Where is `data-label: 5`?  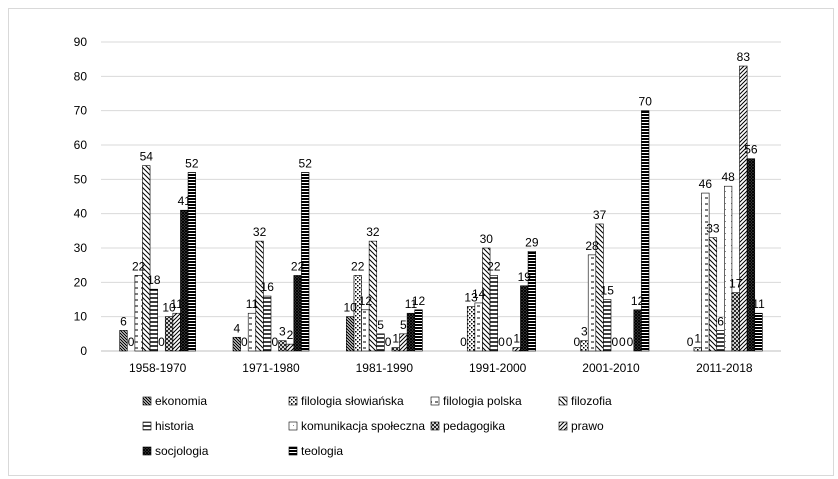 data-label: 5 is located at coordinates (403, 325).